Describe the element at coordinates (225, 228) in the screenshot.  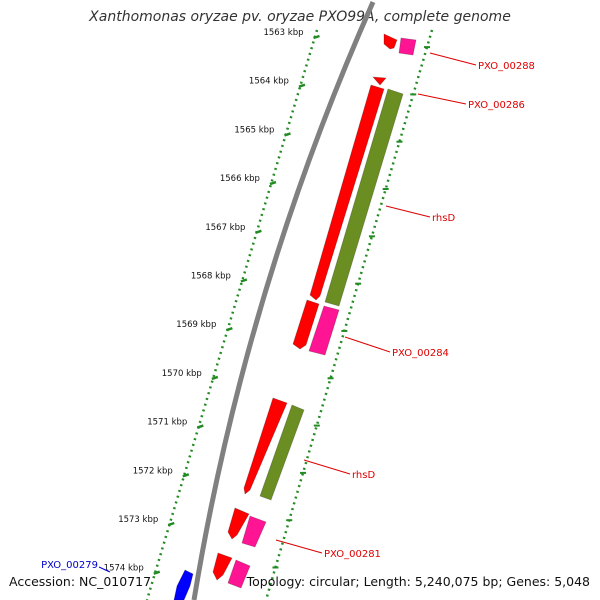
I see `ruler-label: 1567 kbp` at that location.